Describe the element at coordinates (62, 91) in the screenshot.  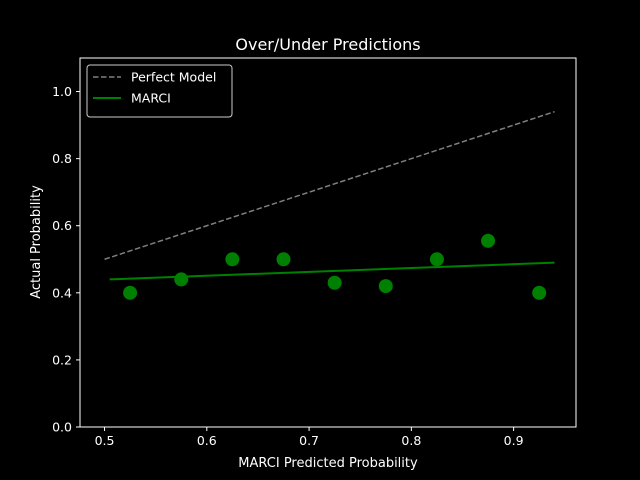
I see `y-tick-label: 1.0` at that location.